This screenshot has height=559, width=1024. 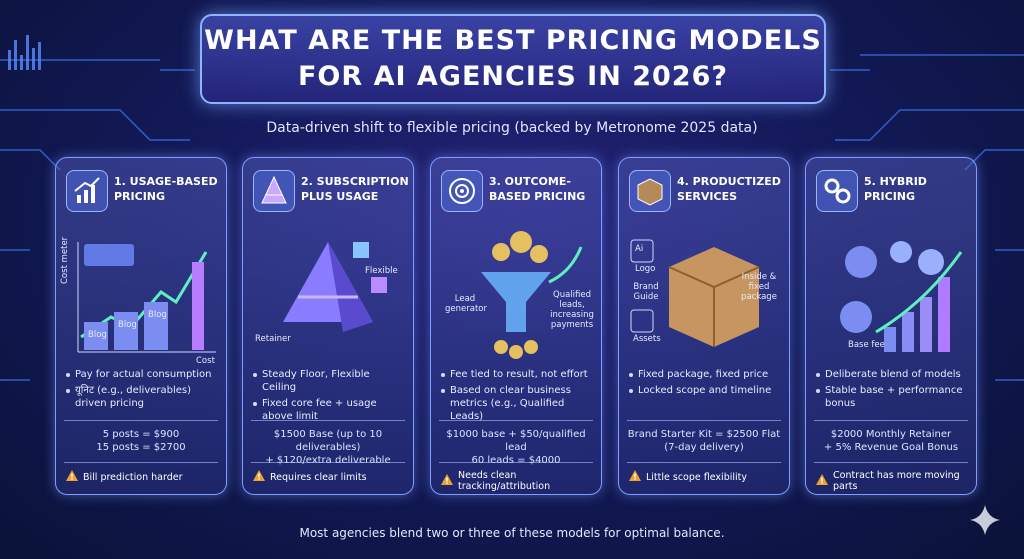 I want to click on illustration-label: Cost meter, so click(x=65, y=260).